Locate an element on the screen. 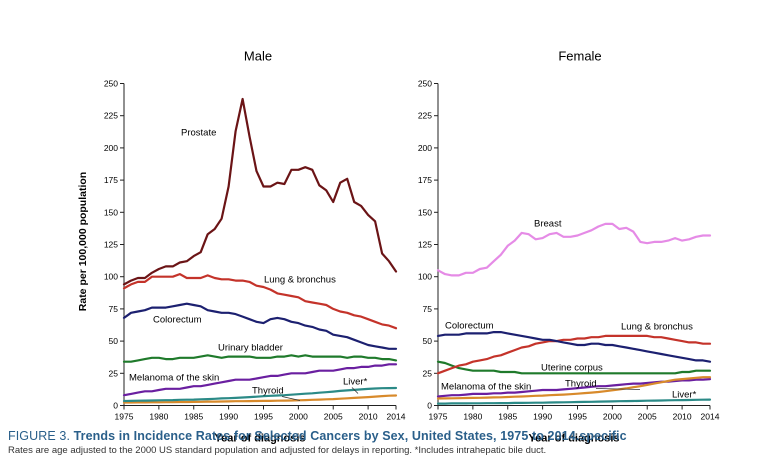  series-line-uterine-corpus is located at coordinates (574, 367).